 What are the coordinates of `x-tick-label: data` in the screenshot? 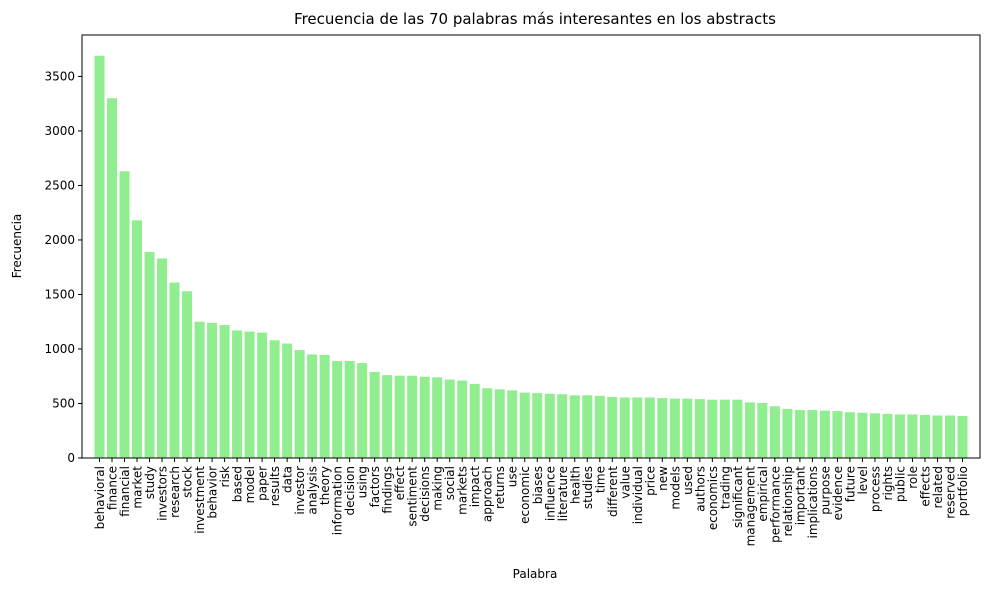 It's located at (288, 479).